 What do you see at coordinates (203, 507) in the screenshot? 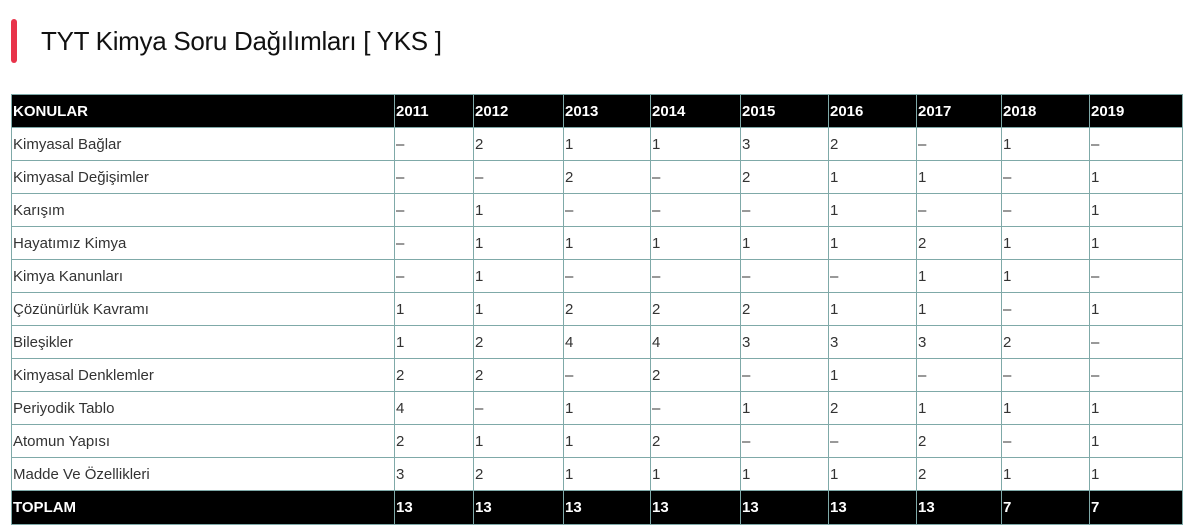
I see `total-label-cell: TOPLAM` at bounding box center [203, 507].